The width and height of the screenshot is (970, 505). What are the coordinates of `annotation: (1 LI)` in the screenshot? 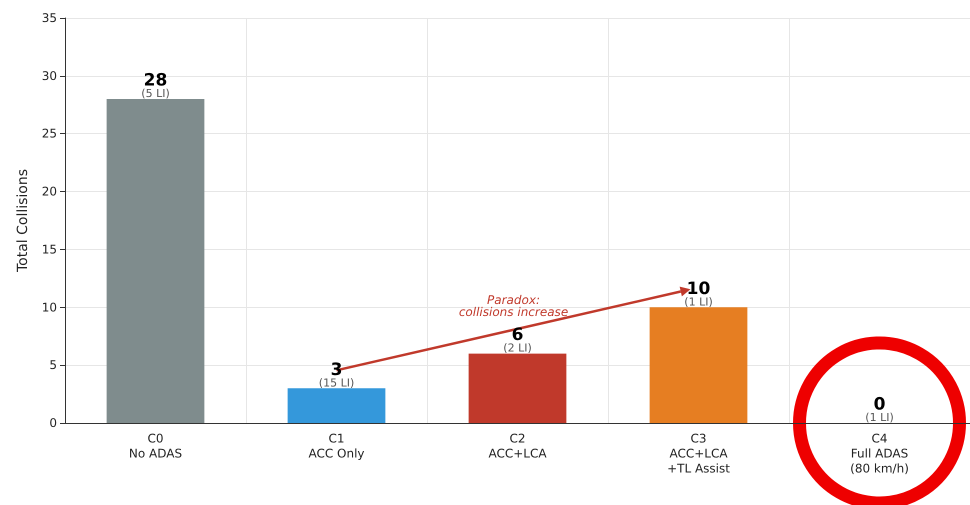 It's located at (698, 301).